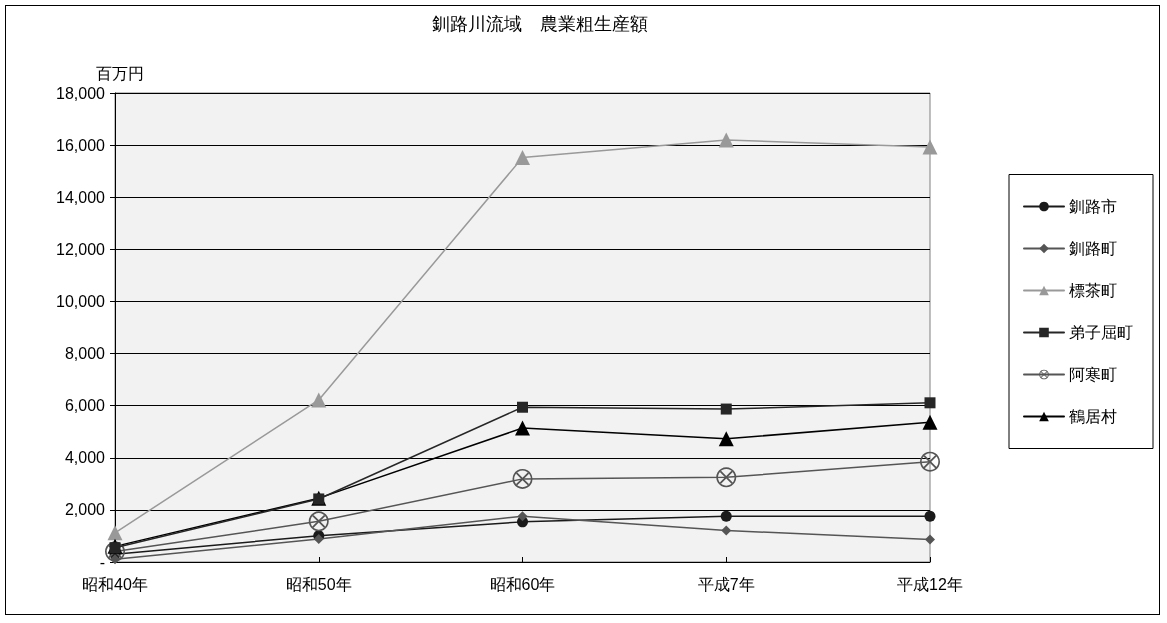  I want to click on y-tick-label: 18,000, so click(81, 93).